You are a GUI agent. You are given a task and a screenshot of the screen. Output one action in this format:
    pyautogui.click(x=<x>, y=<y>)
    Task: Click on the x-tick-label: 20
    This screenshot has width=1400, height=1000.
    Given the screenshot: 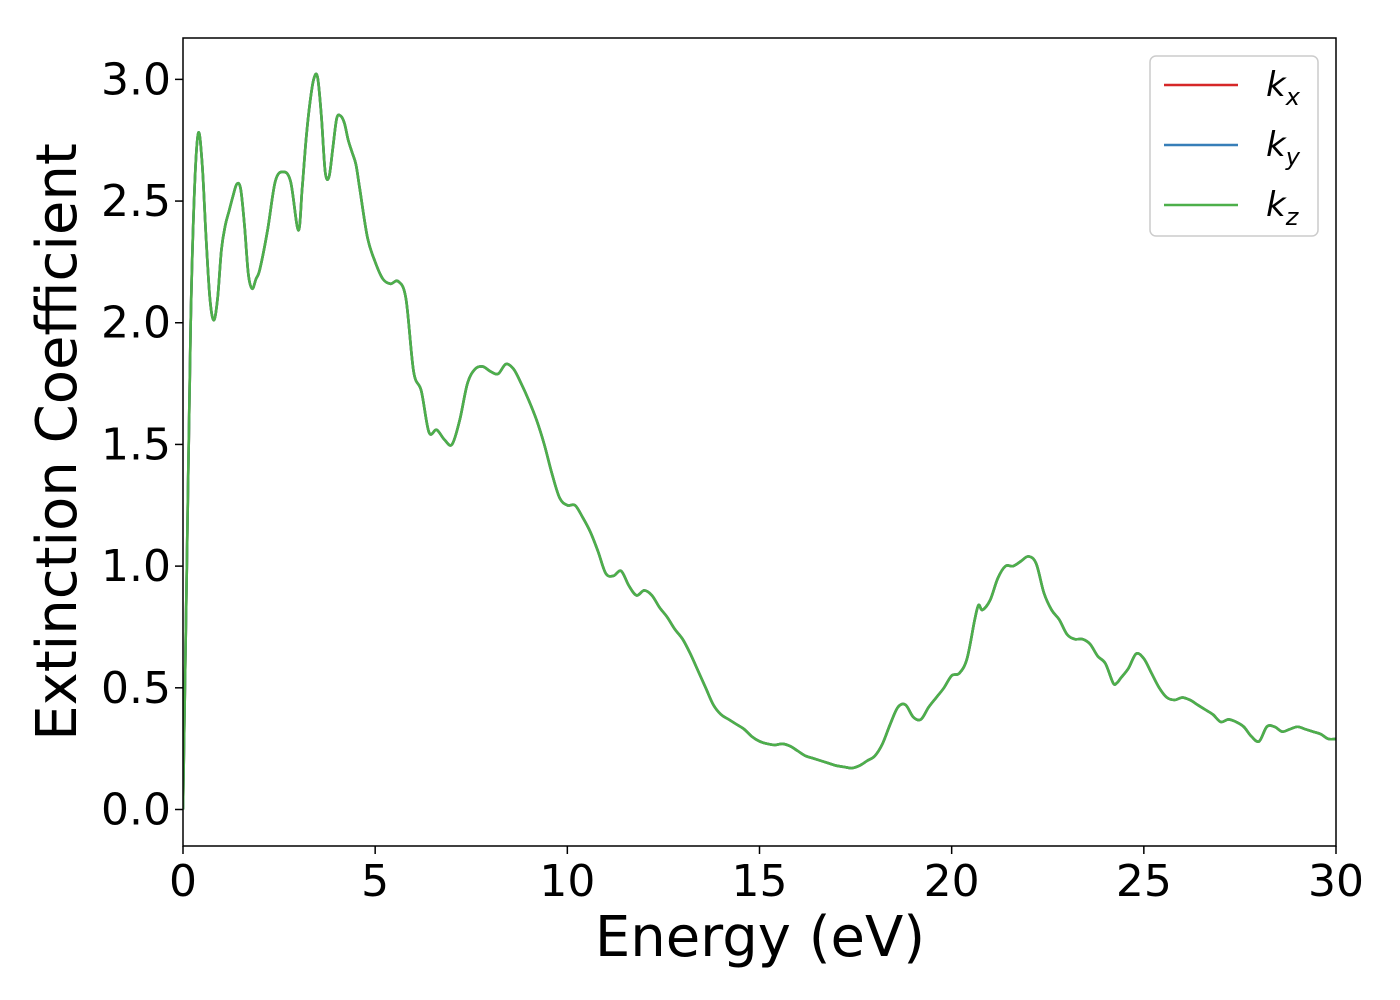 What is the action you would take?
    pyautogui.click(x=952, y=881)
    